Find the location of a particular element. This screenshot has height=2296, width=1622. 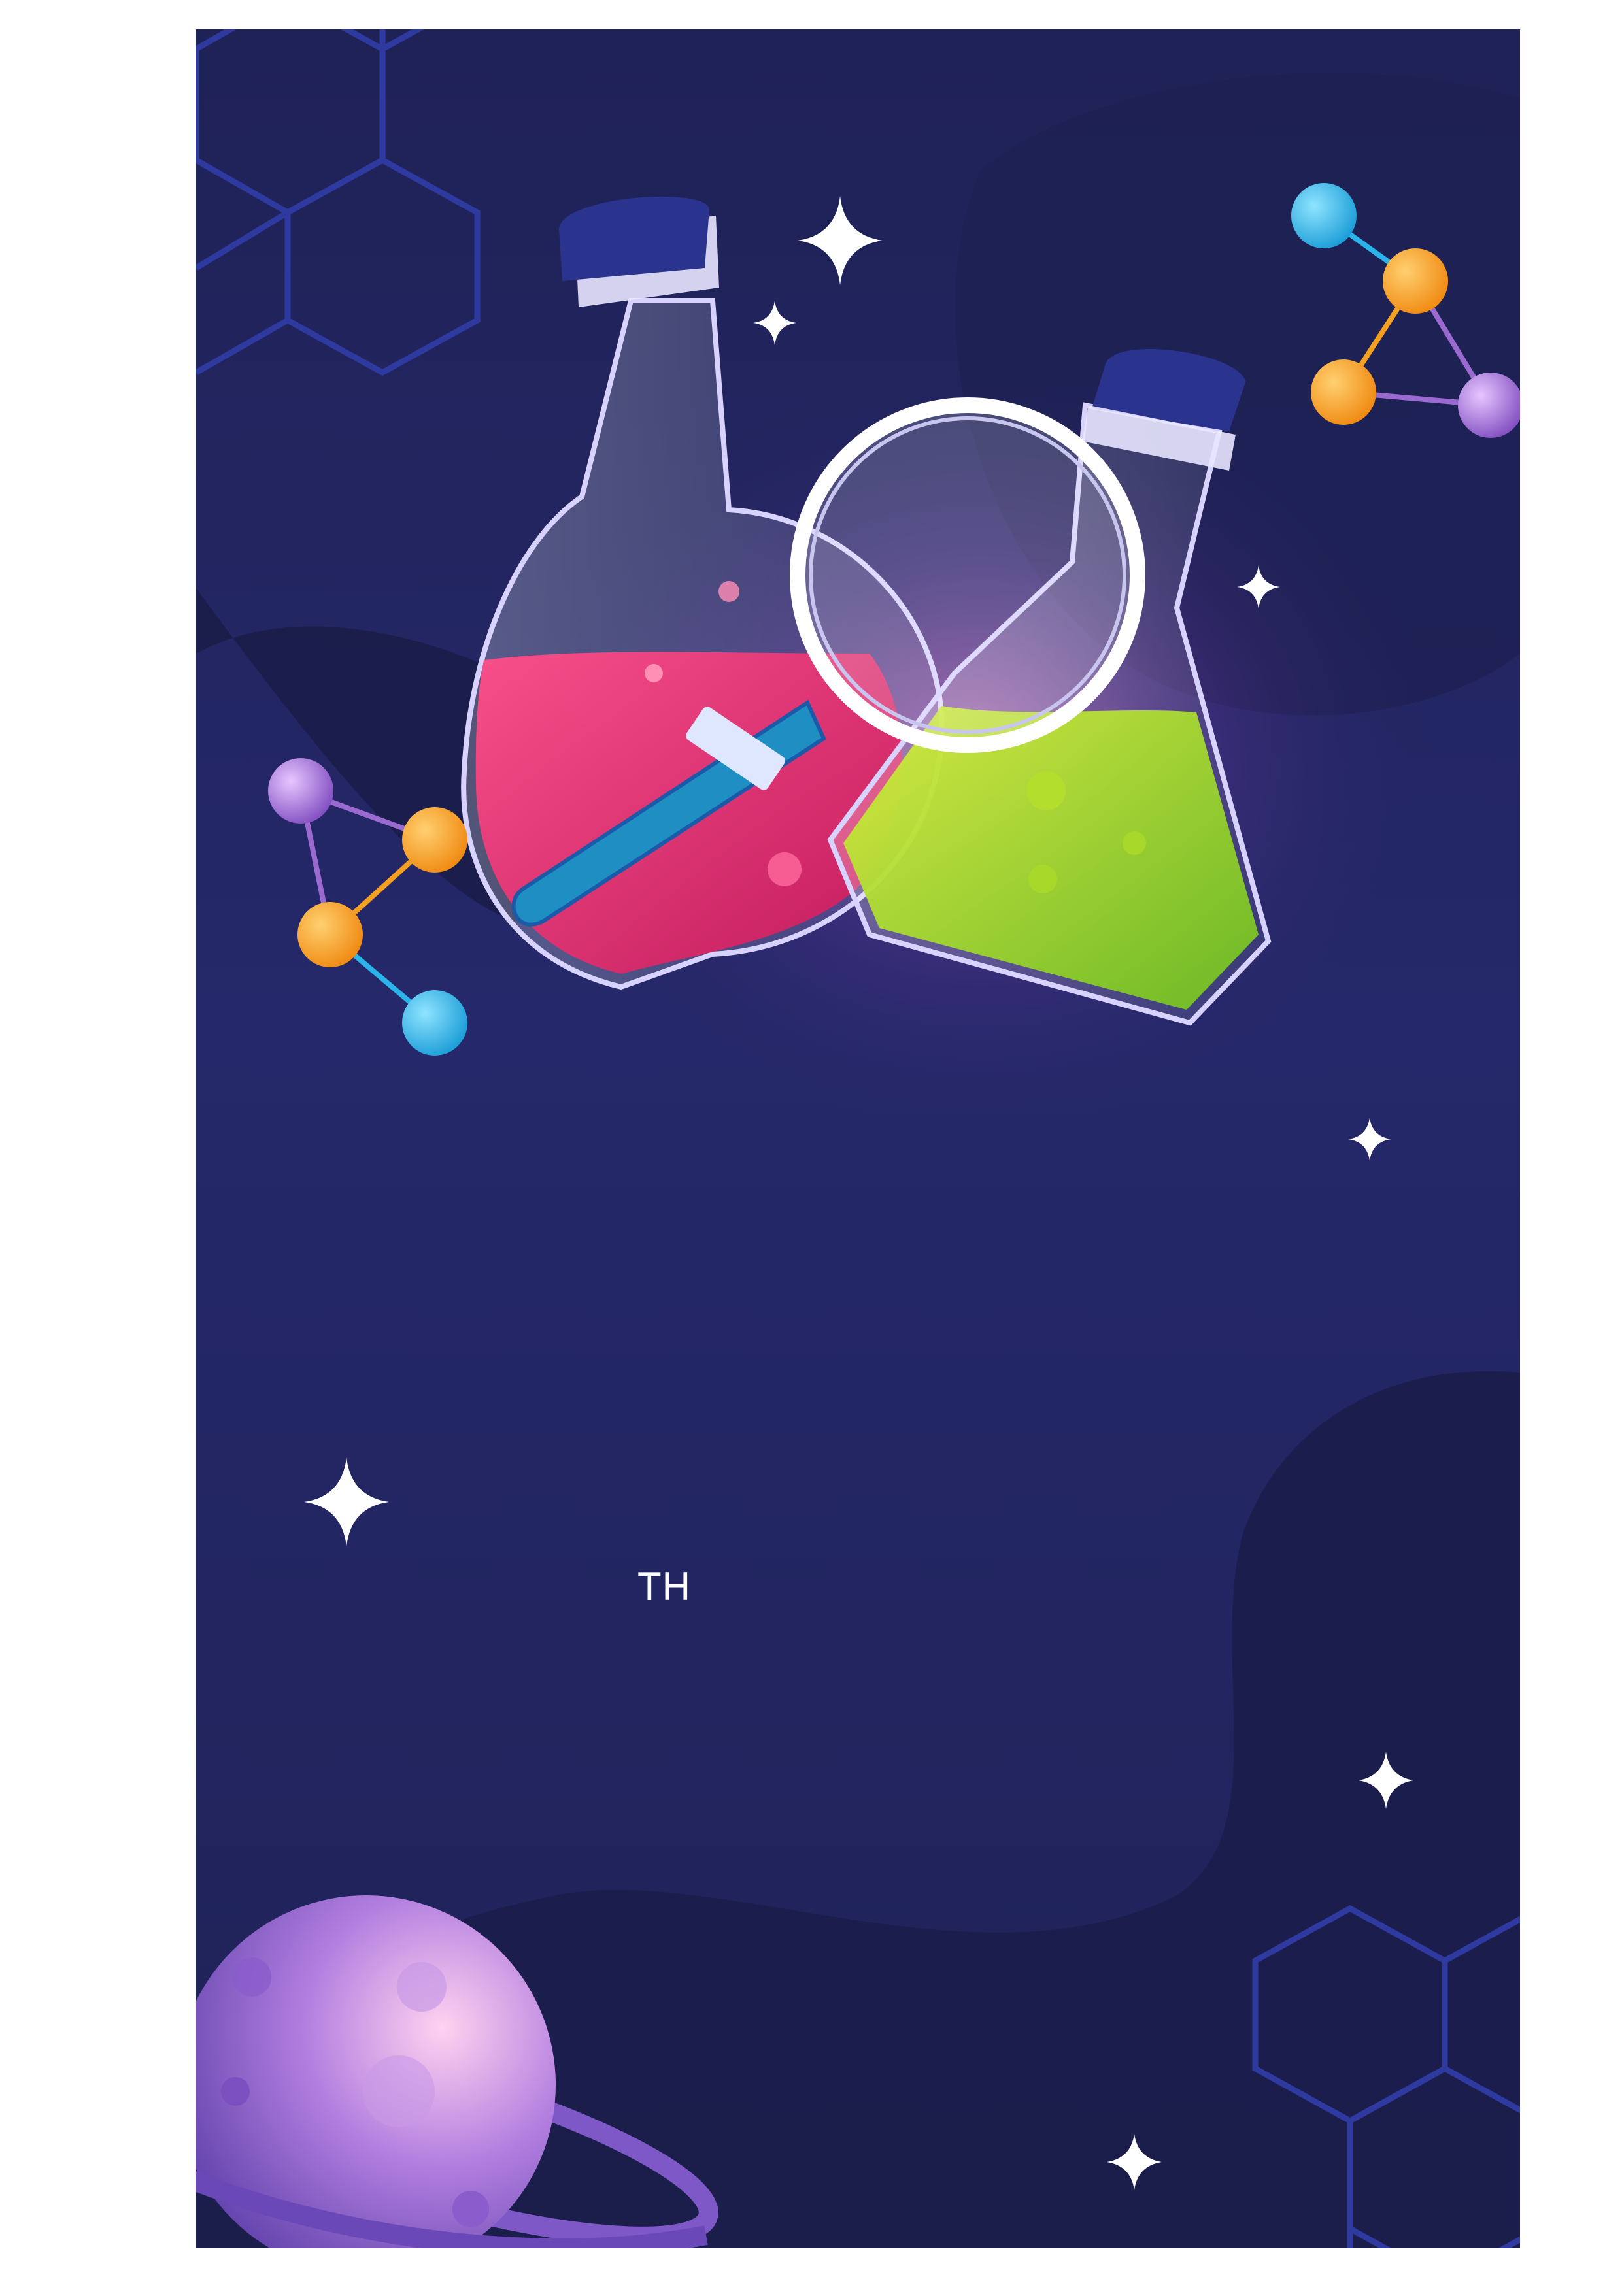

hexagon-pattern-top-left is located at coordinates (338, 202).